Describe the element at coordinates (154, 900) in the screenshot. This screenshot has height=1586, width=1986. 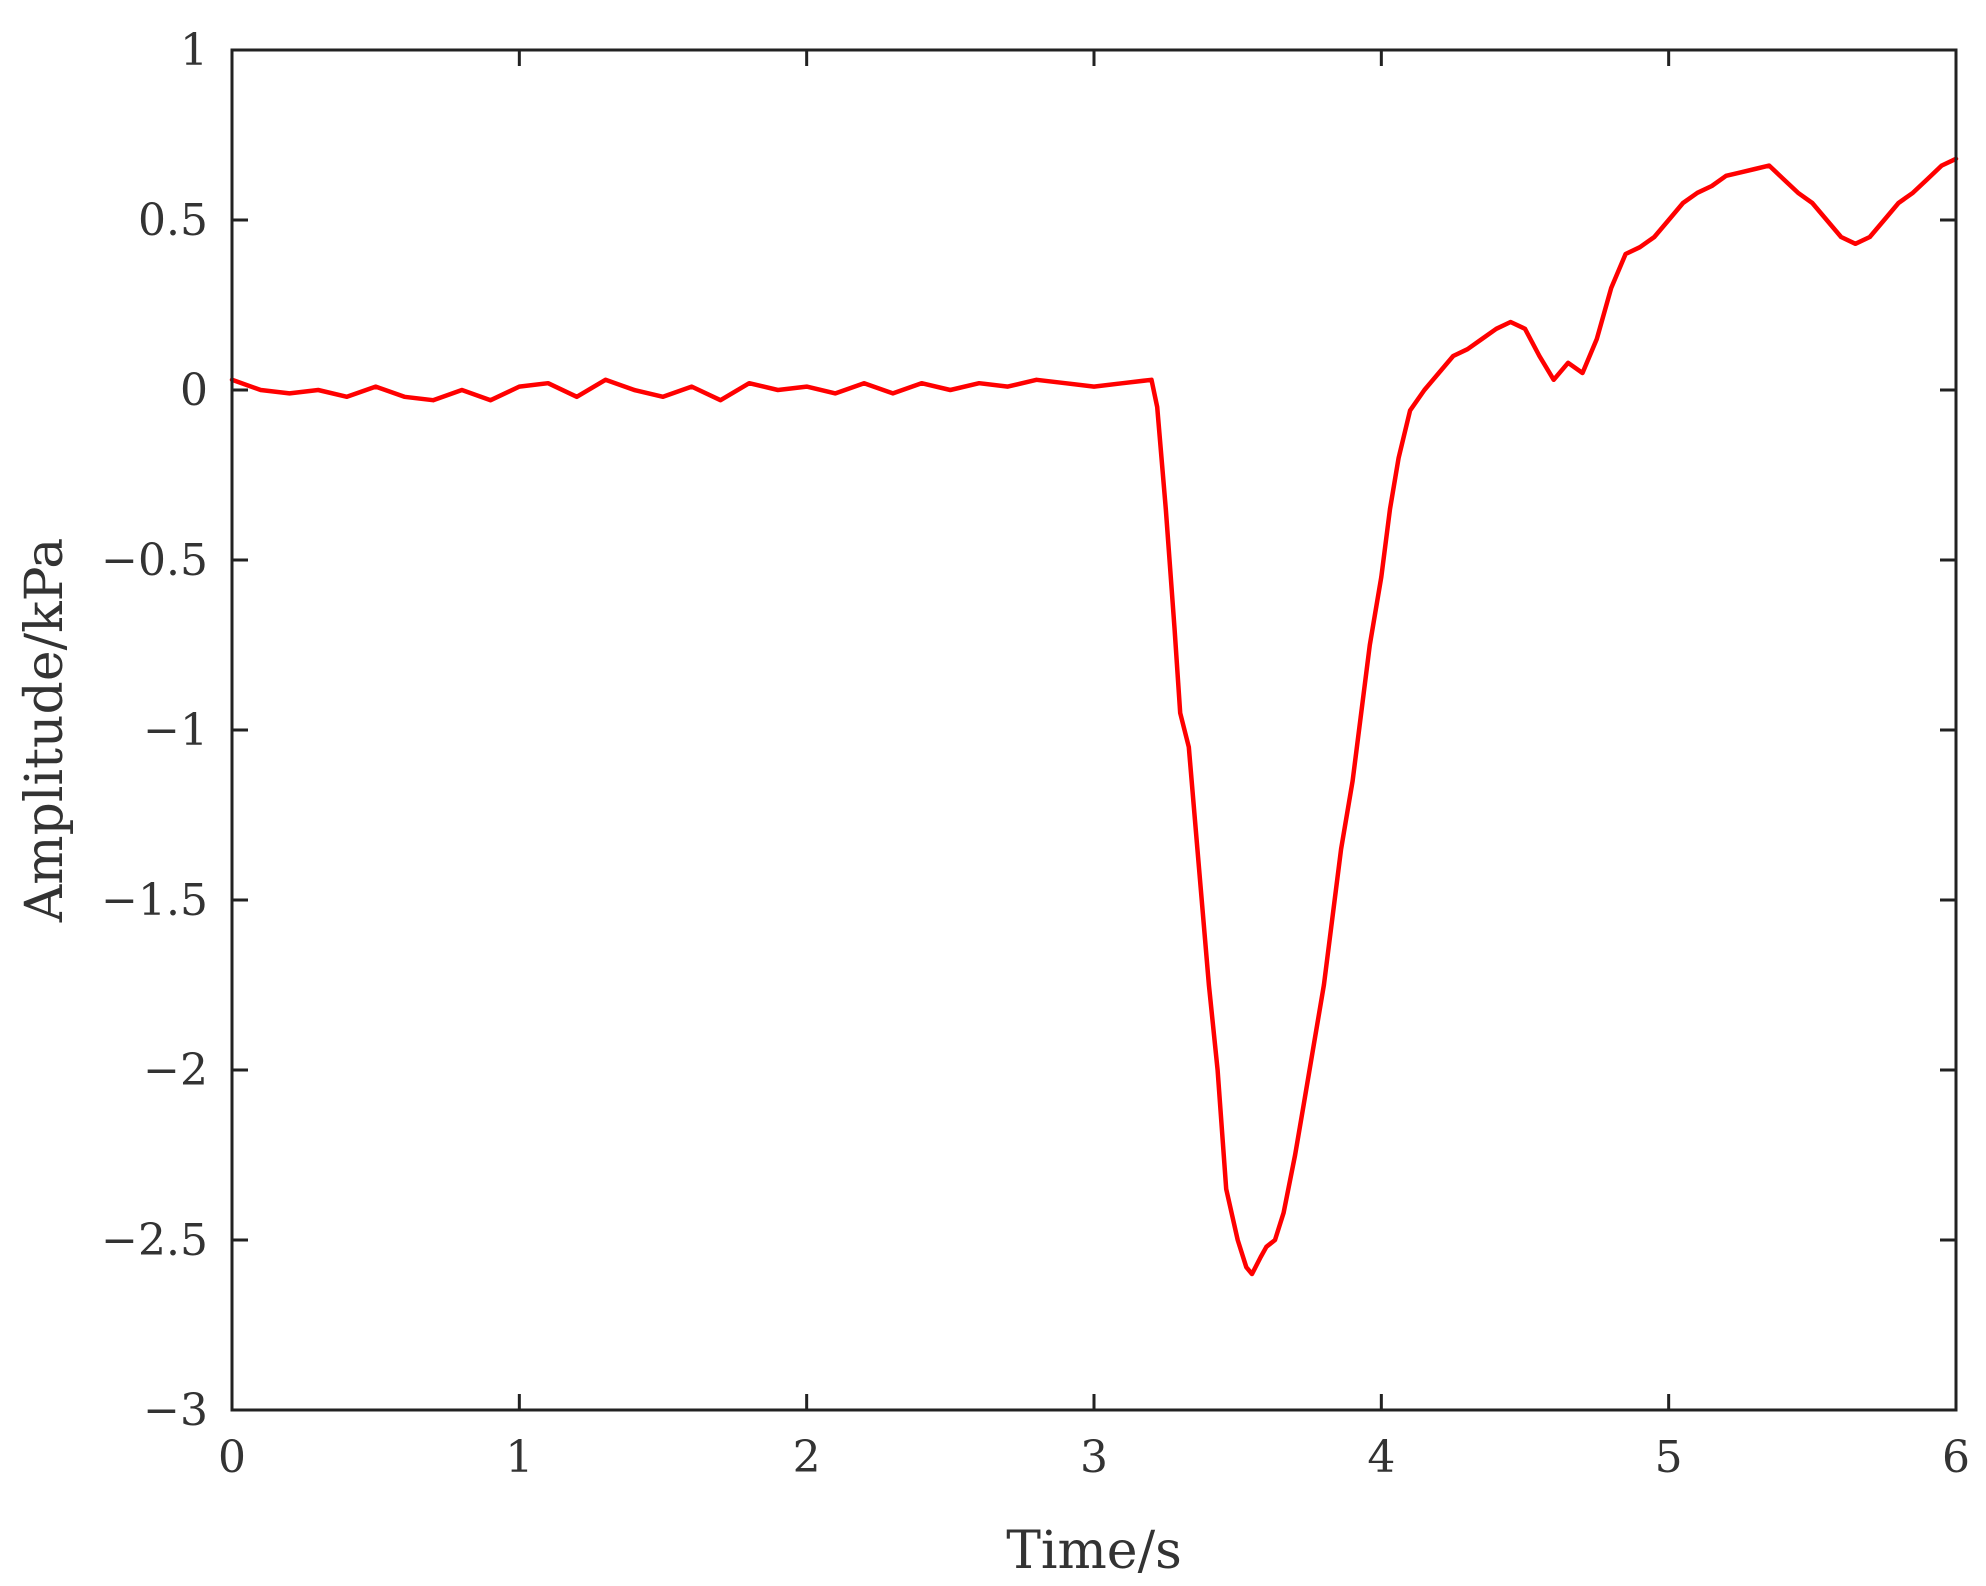
I see `y-tick-label: −1.5` at that location.